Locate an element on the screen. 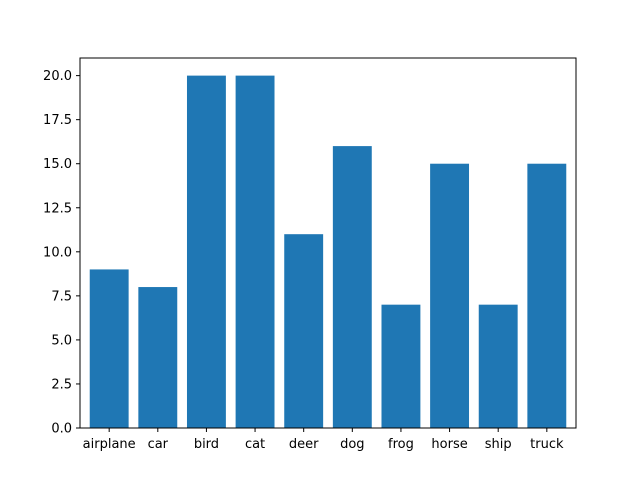 This screenshot has width=640, height=480. bar-airplane is located at coordinates (109, 348).